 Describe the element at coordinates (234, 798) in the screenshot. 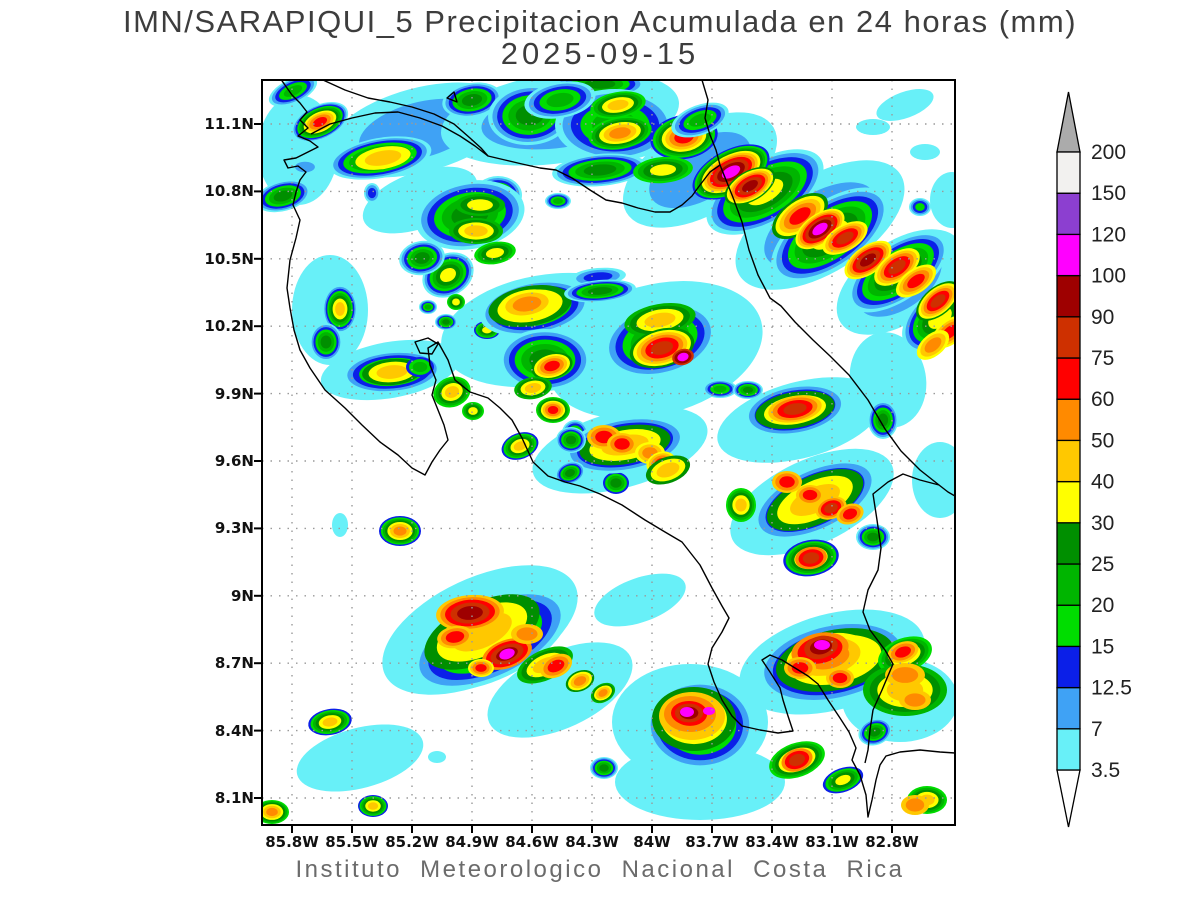

I see `lat-label: 8.1N` at that location.